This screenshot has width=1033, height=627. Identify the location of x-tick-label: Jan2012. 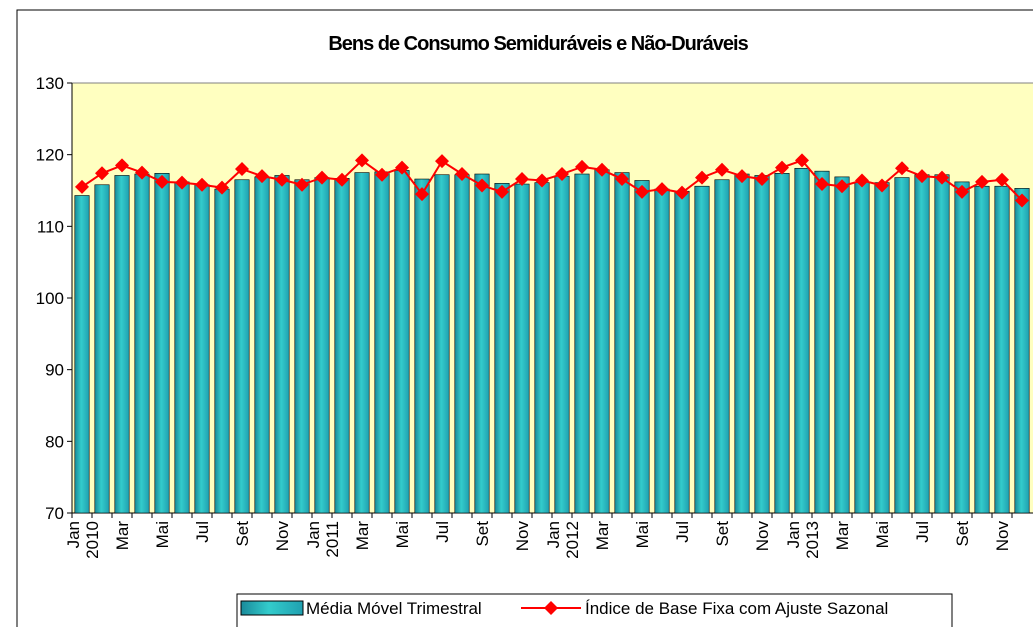
(563, 540).